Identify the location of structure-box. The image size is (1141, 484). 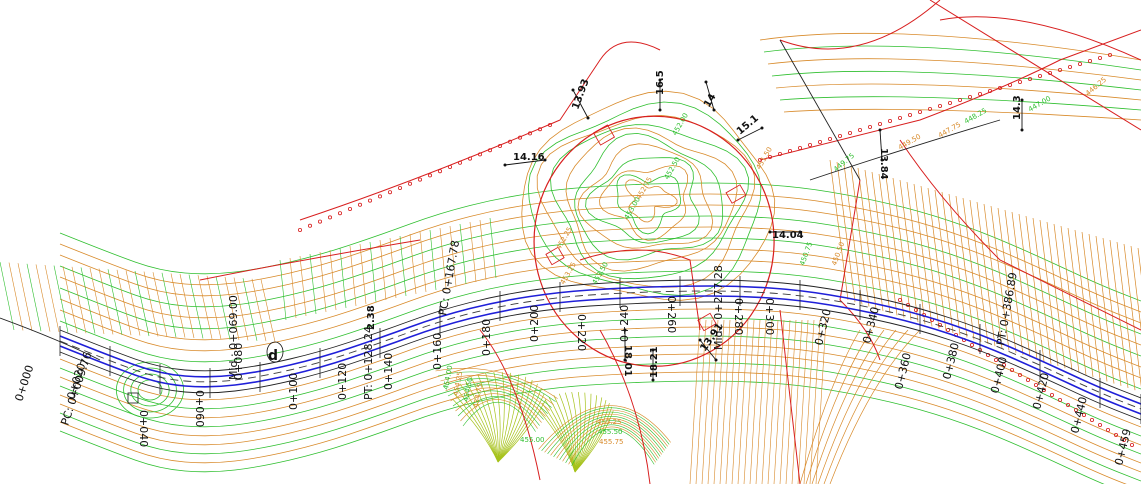
(133, 398).